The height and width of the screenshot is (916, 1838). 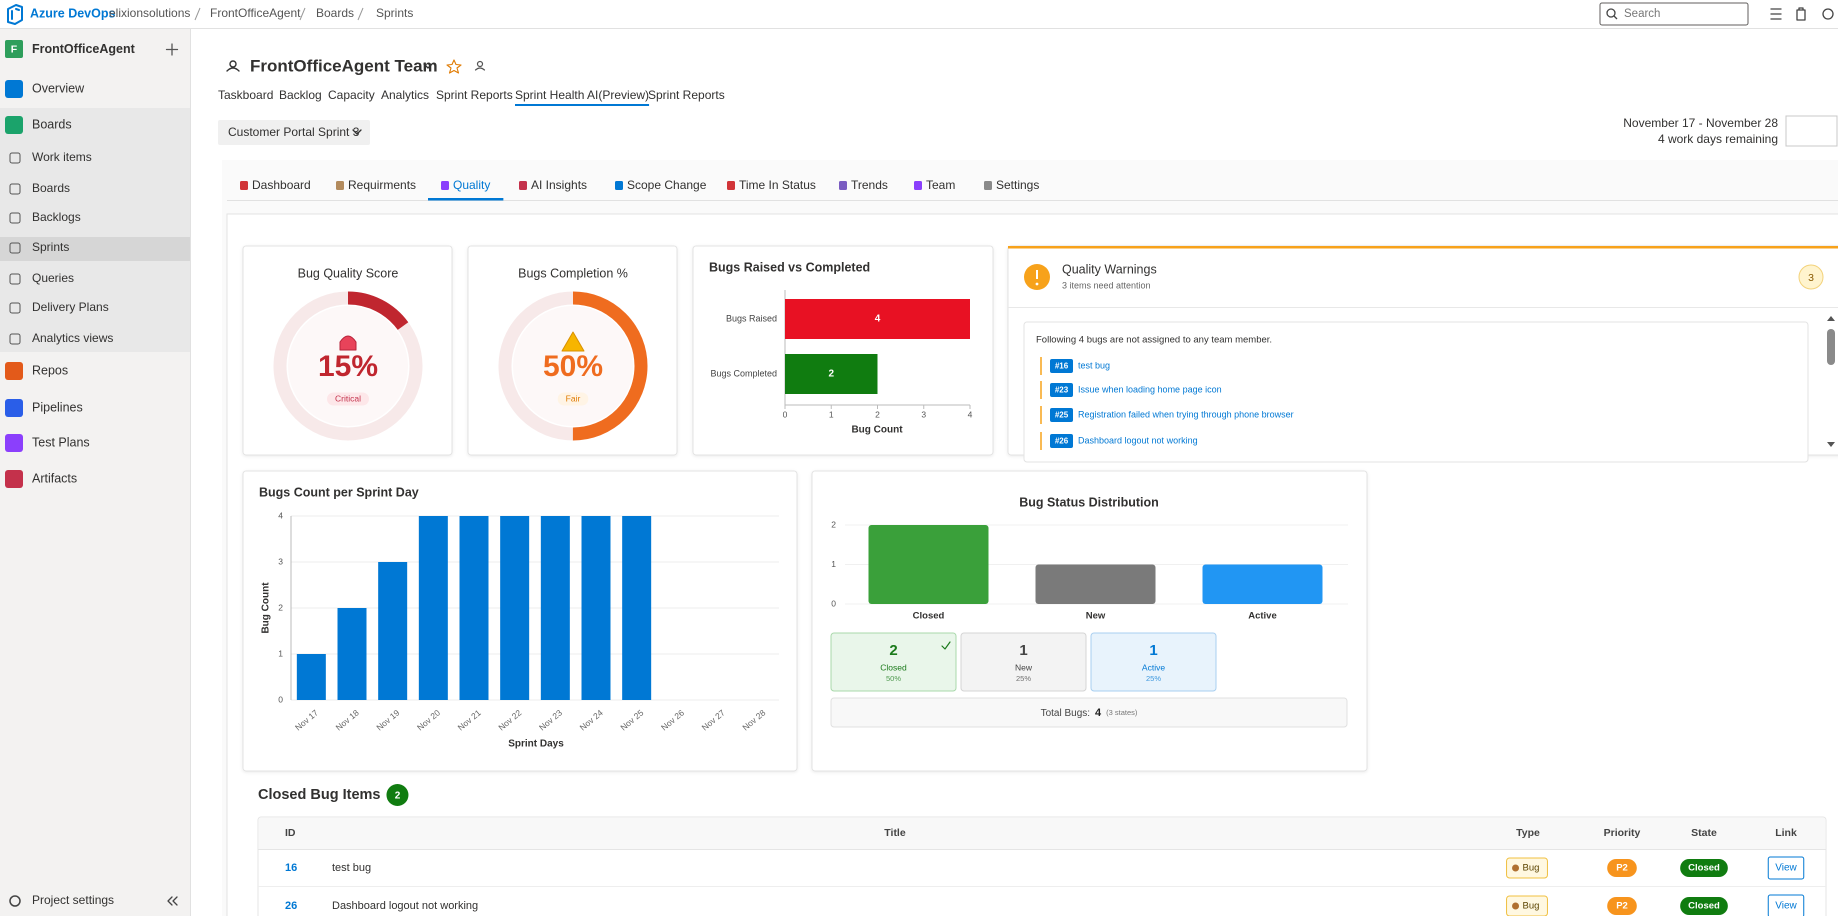 What do you see at coordinates (172, 901) in the screenshot?
I see `collapse-icon` at bounding box center [172, 901].